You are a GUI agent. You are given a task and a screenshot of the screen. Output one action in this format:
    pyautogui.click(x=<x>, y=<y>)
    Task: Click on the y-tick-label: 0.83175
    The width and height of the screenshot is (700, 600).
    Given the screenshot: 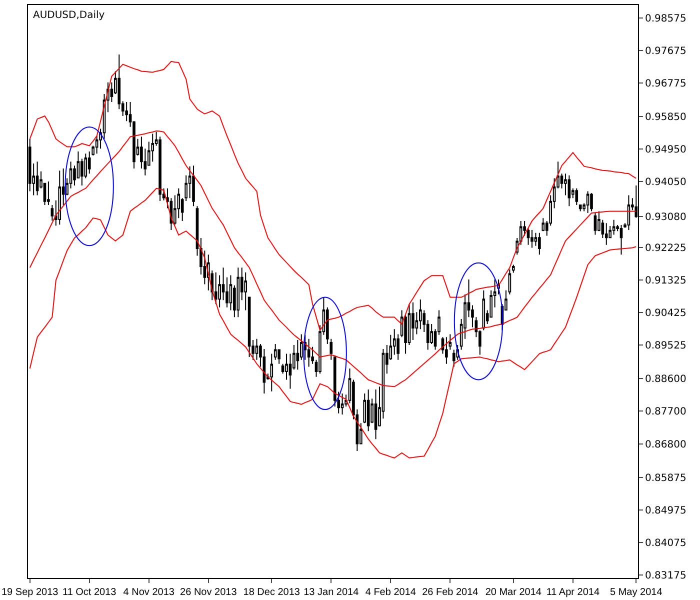 What is the action you would take?
    pyautogui.click(x=665, y=576)
    